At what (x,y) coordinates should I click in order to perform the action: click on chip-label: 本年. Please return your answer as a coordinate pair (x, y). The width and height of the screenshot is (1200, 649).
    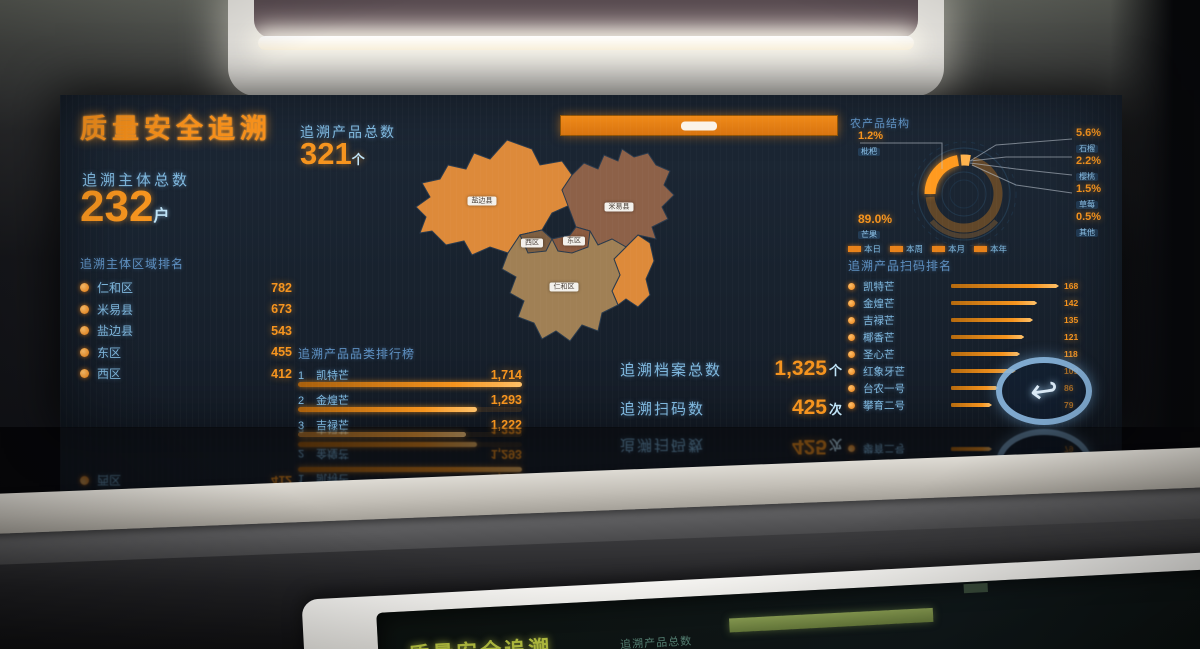
    Looking at the image, I should click on (999, 249).